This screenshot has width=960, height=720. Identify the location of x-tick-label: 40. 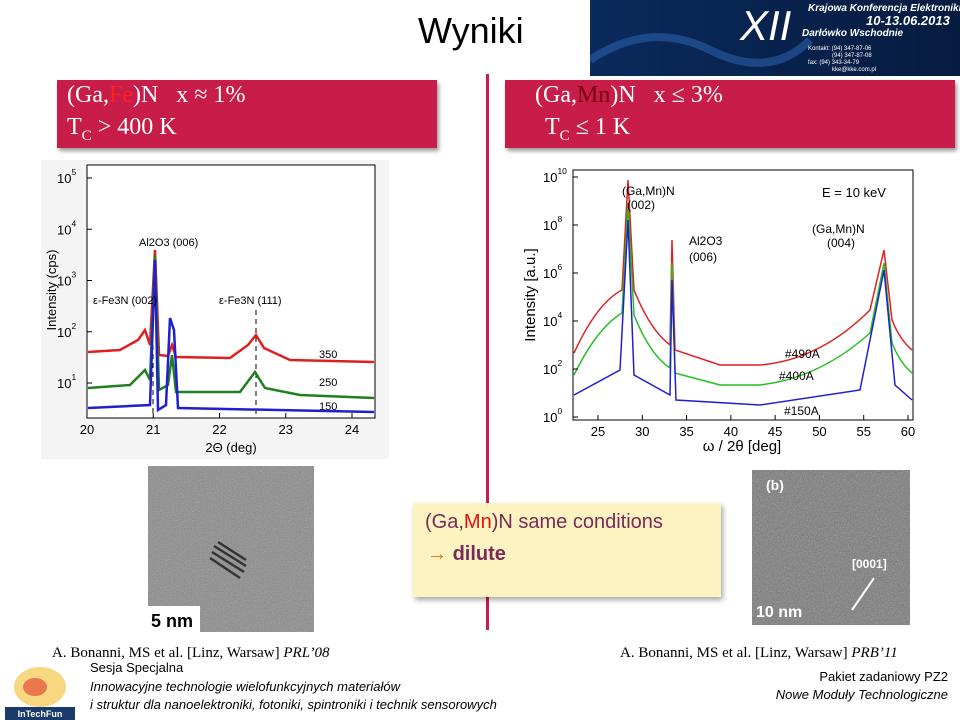
(731, 431).